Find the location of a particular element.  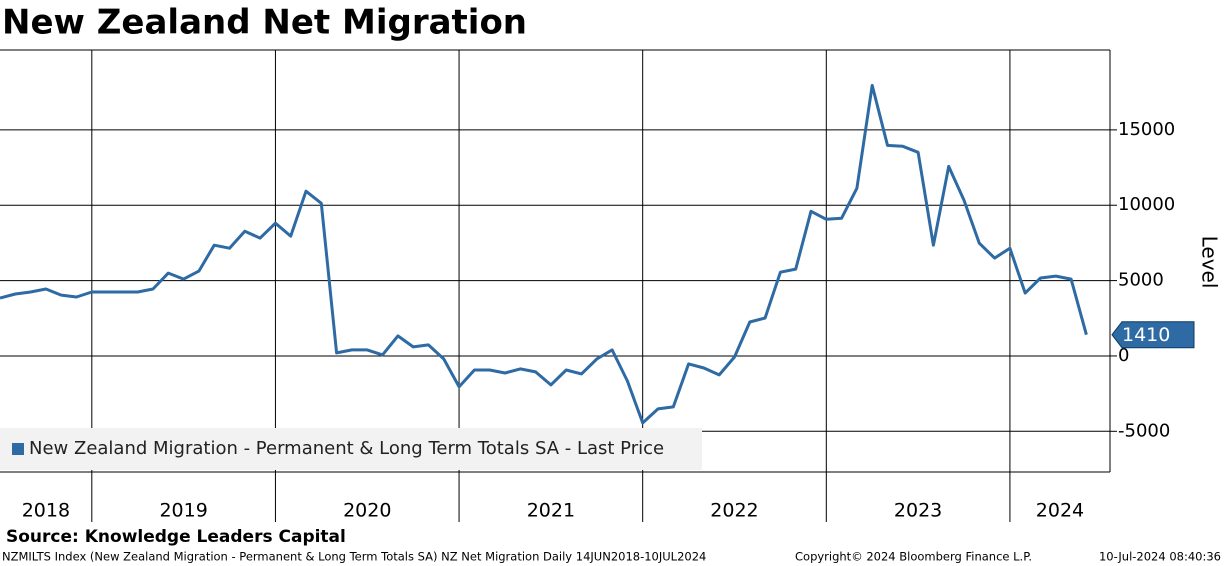

x-tick-label: 2020 is located at coordinates (367, 511).